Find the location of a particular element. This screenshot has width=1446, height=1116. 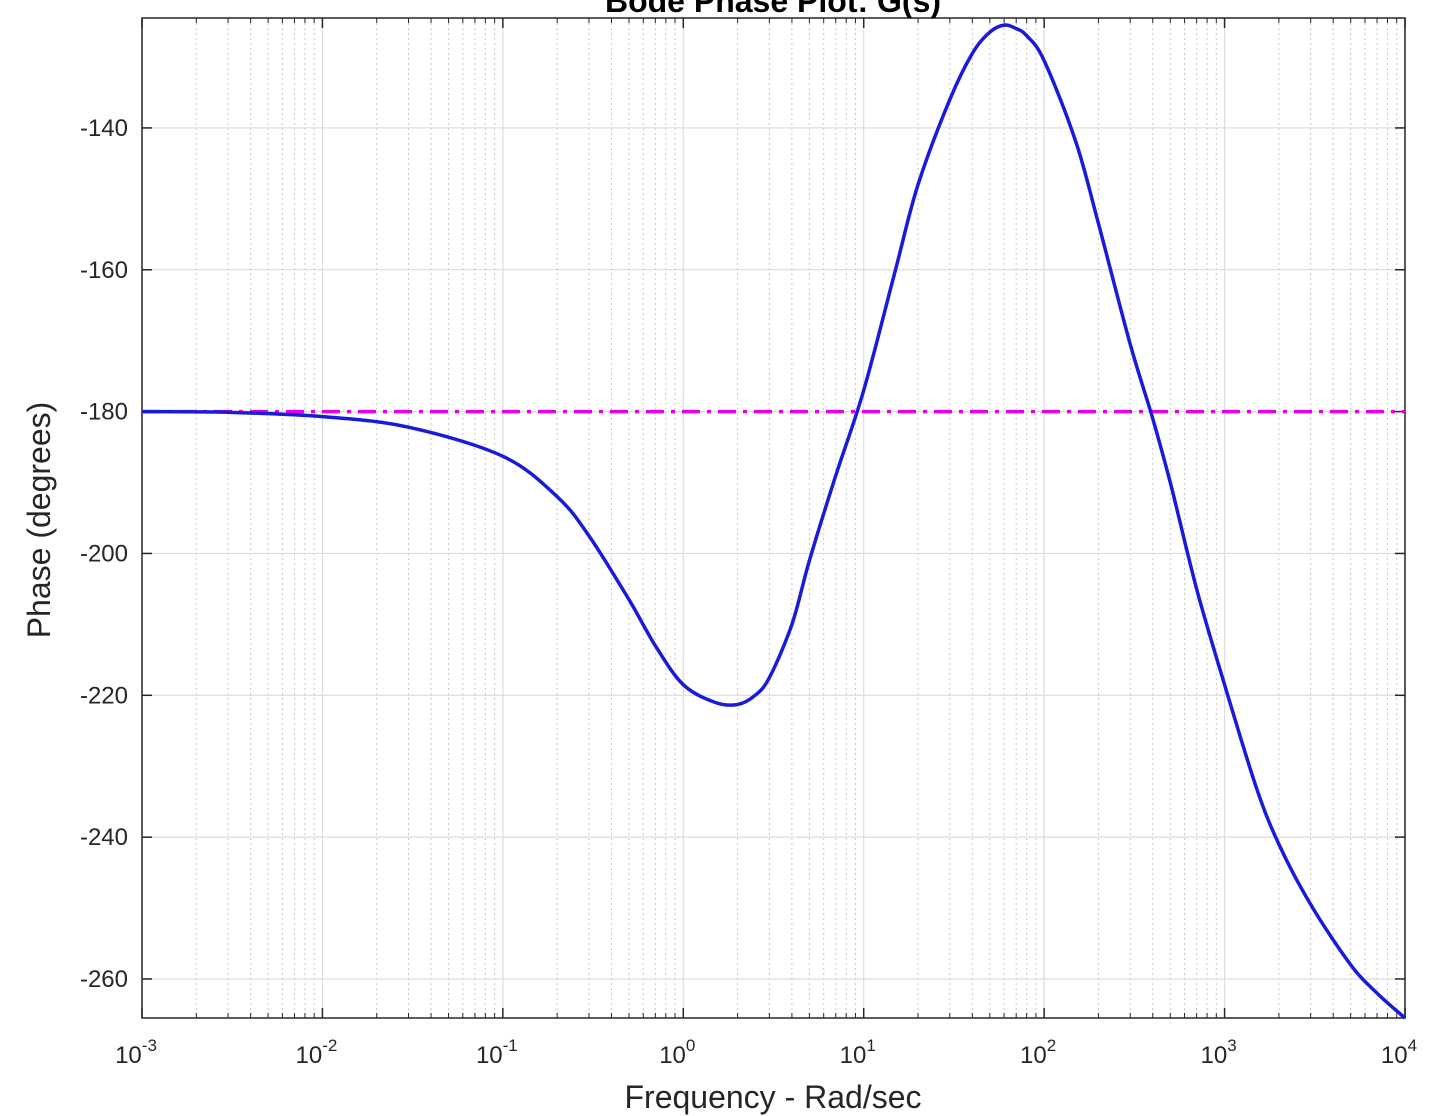

chart-title: Bode Phase Plot: G(s) is located at coordinates (773, 9).